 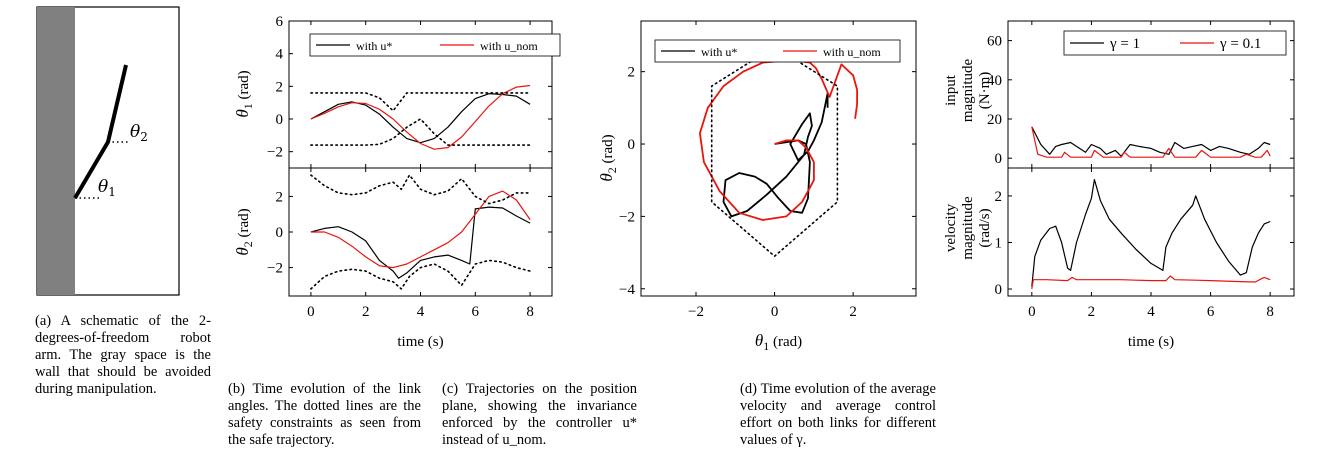 What do you see at coordinates (696, 312) in the screenshot?
I see `x-tick-label: −2` at bounding box center [696, 312].